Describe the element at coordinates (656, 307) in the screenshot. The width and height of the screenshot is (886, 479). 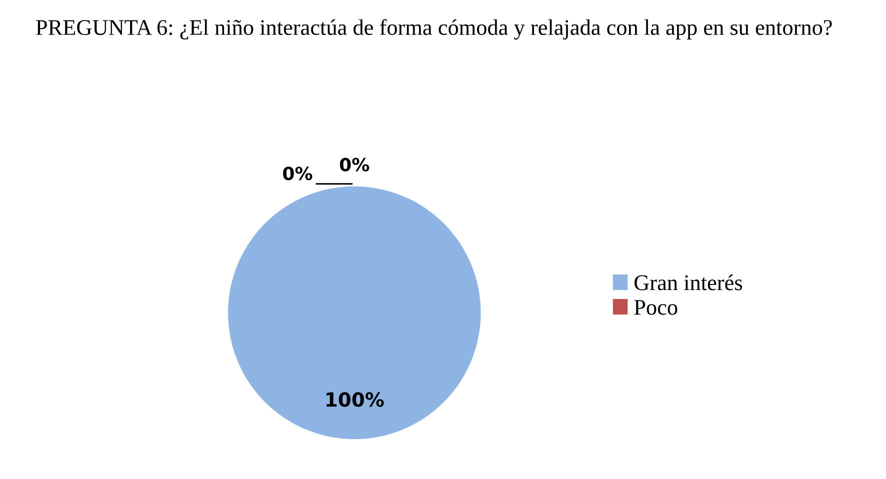
I see `legend-label: Poco` at that location.